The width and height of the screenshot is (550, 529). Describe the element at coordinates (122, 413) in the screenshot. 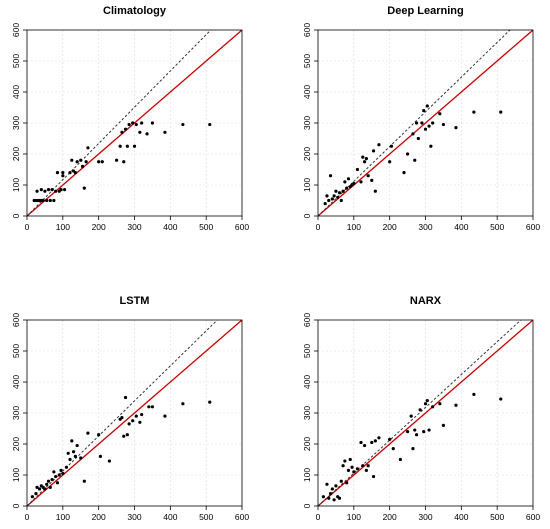

I see `fit-line` at that location.